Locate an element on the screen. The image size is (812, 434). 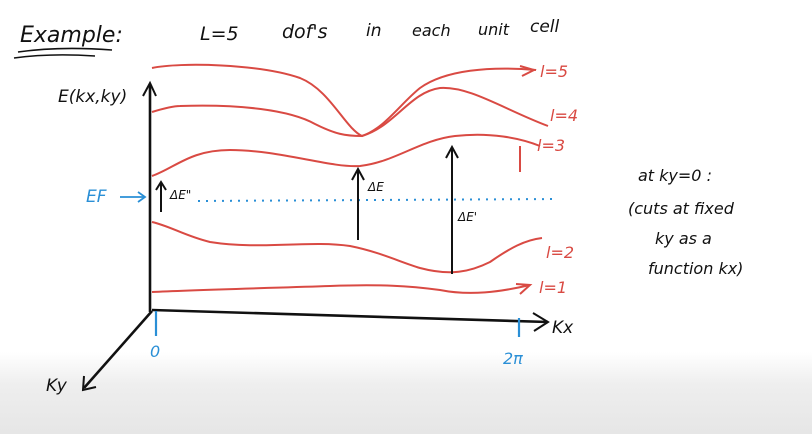
kx-axis is located at coordinates (350, 316).